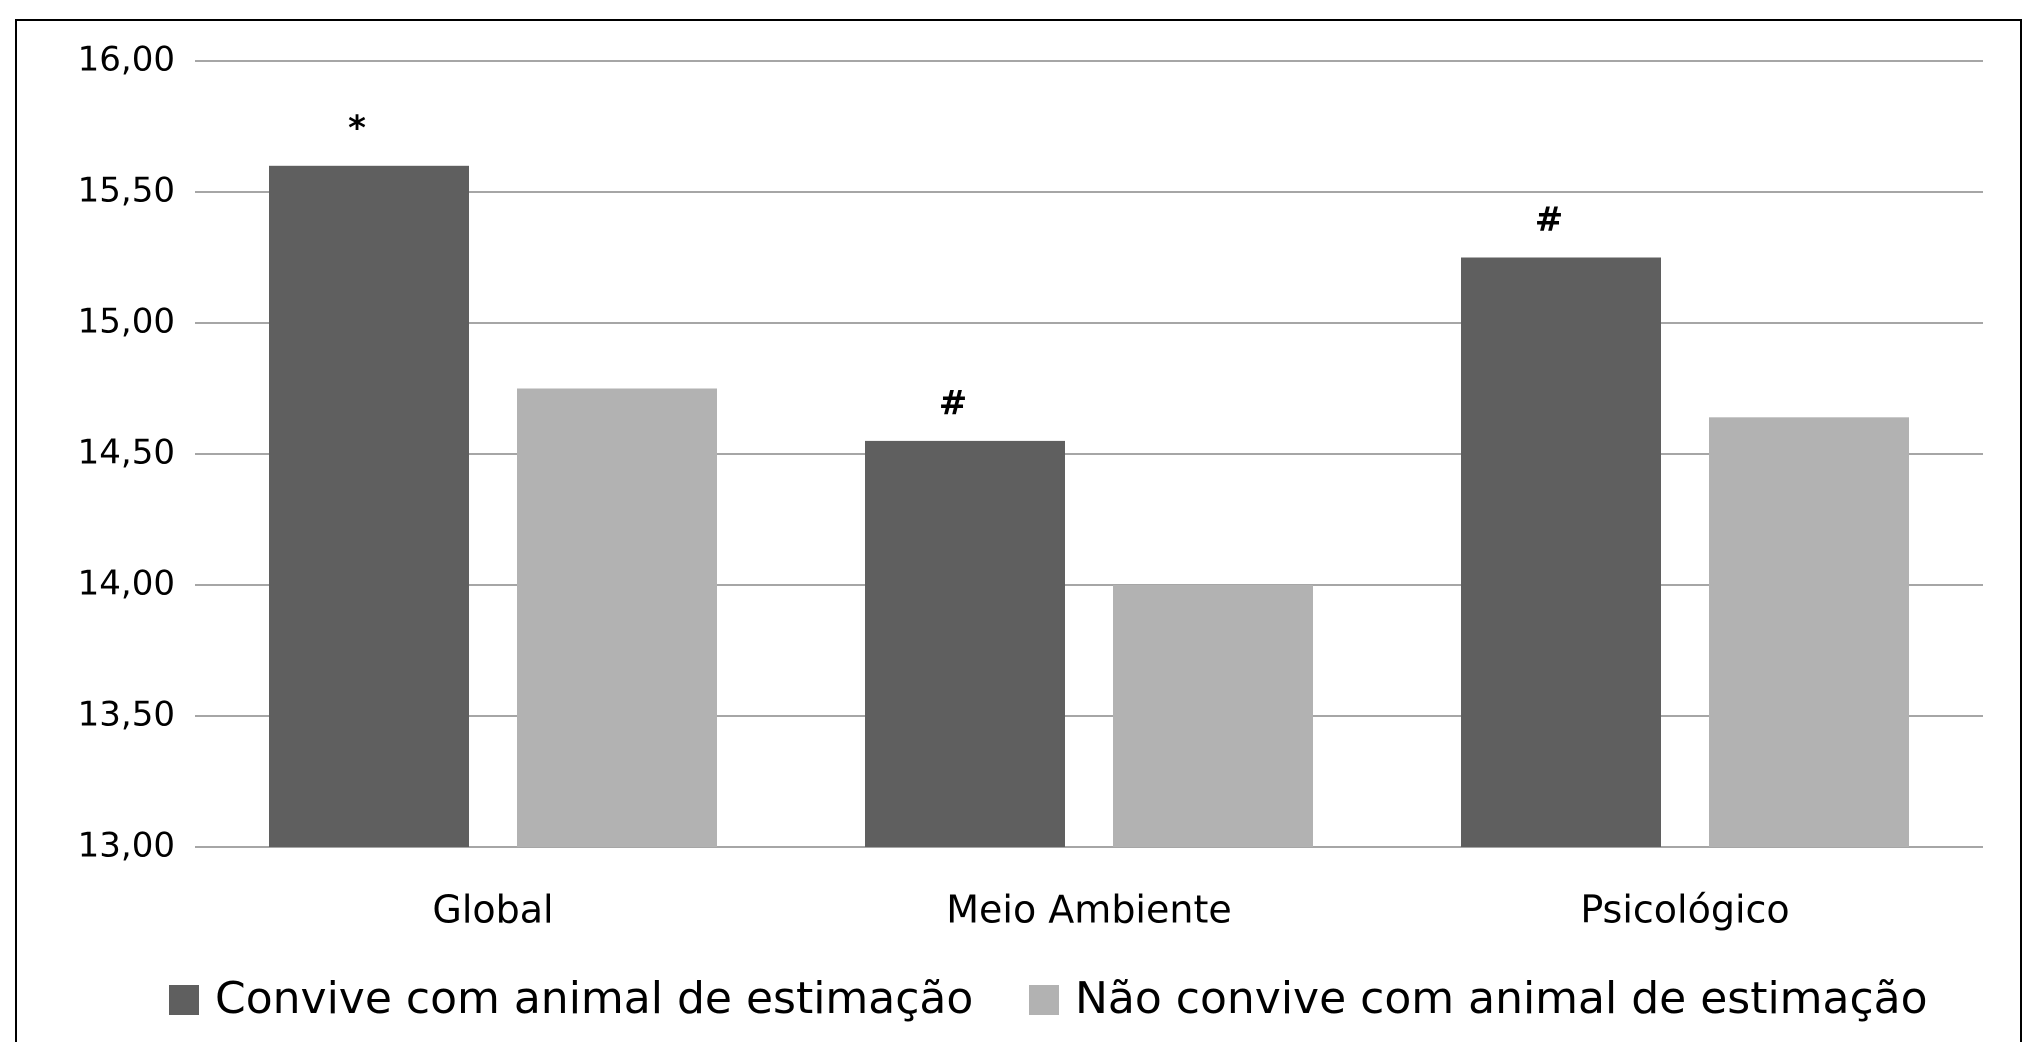 This screenshot has height=1042, width=2043. I want to click on y-tick-label: 15,00, so click(126, 322).